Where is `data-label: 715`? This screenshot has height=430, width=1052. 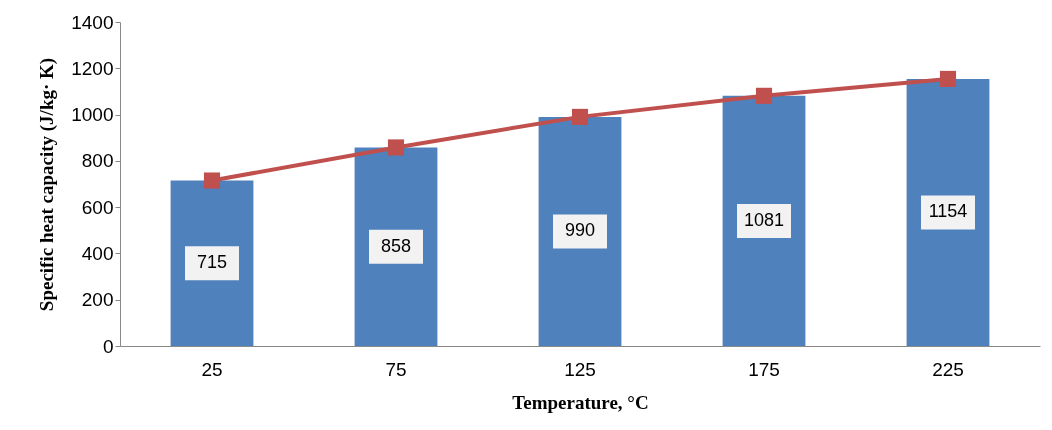
data-label: 715 is located at coordinates (212, 262).